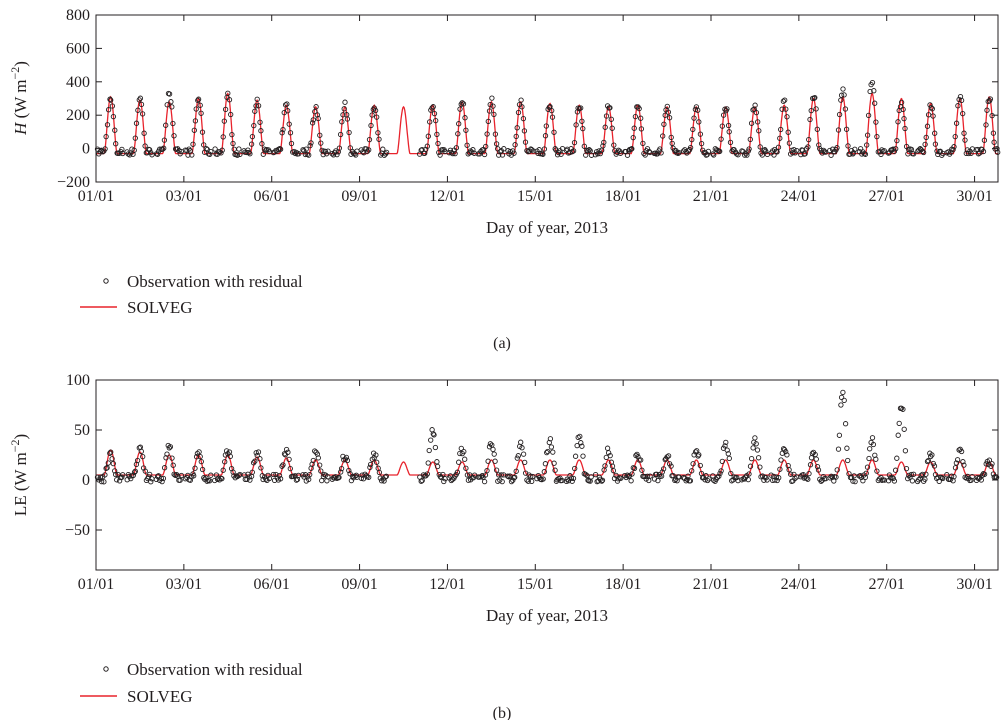  Describe the element at coordinates (215, 281) in the screenshot. I see `legend-label-observation-a: Observation with residual` at that location.